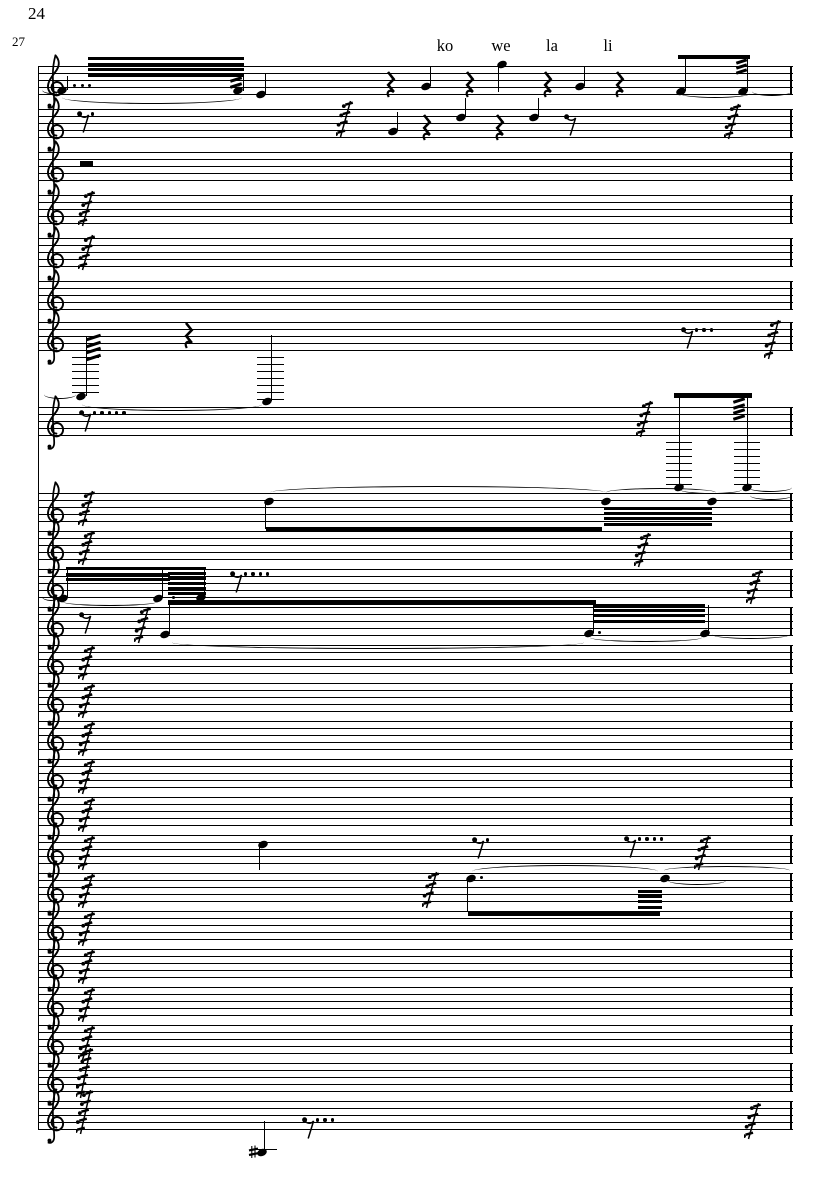  What do you see at coordinates (36, 13) in the screenshot?
I see `page-number: 24` at bounding box center [36, 13].